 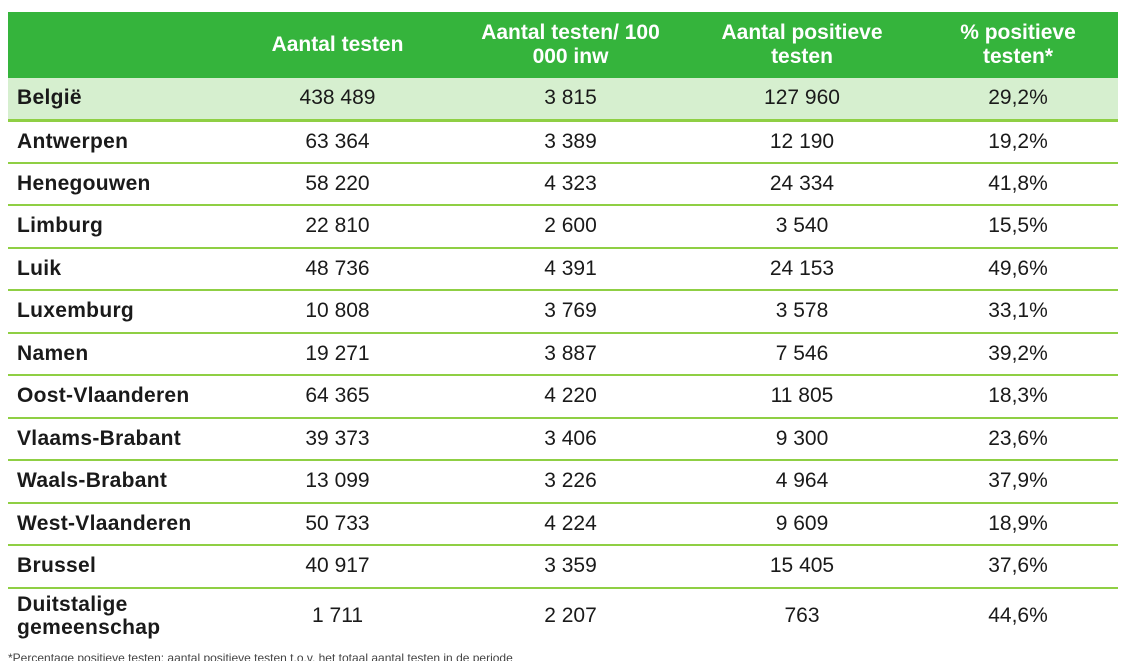 What do you see at coordinates (570, 524) in the screenshot?
I see `cell-tests-per-100k: 4 224` at bounding box center [570, 524].